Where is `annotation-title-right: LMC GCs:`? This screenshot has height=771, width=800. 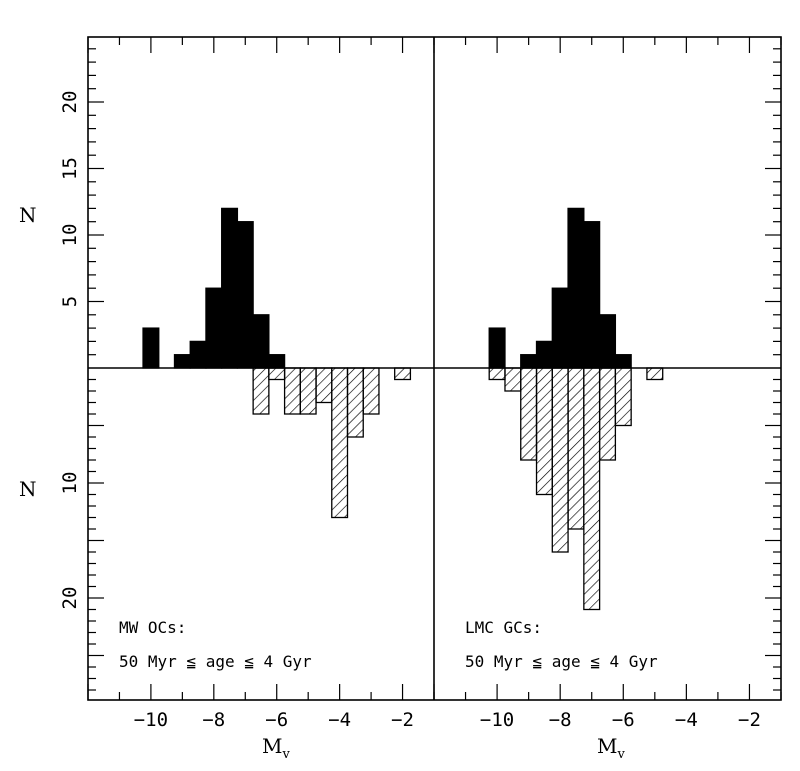
annotation-title-right: LMC GCs: is located at coordinates (503, 627).